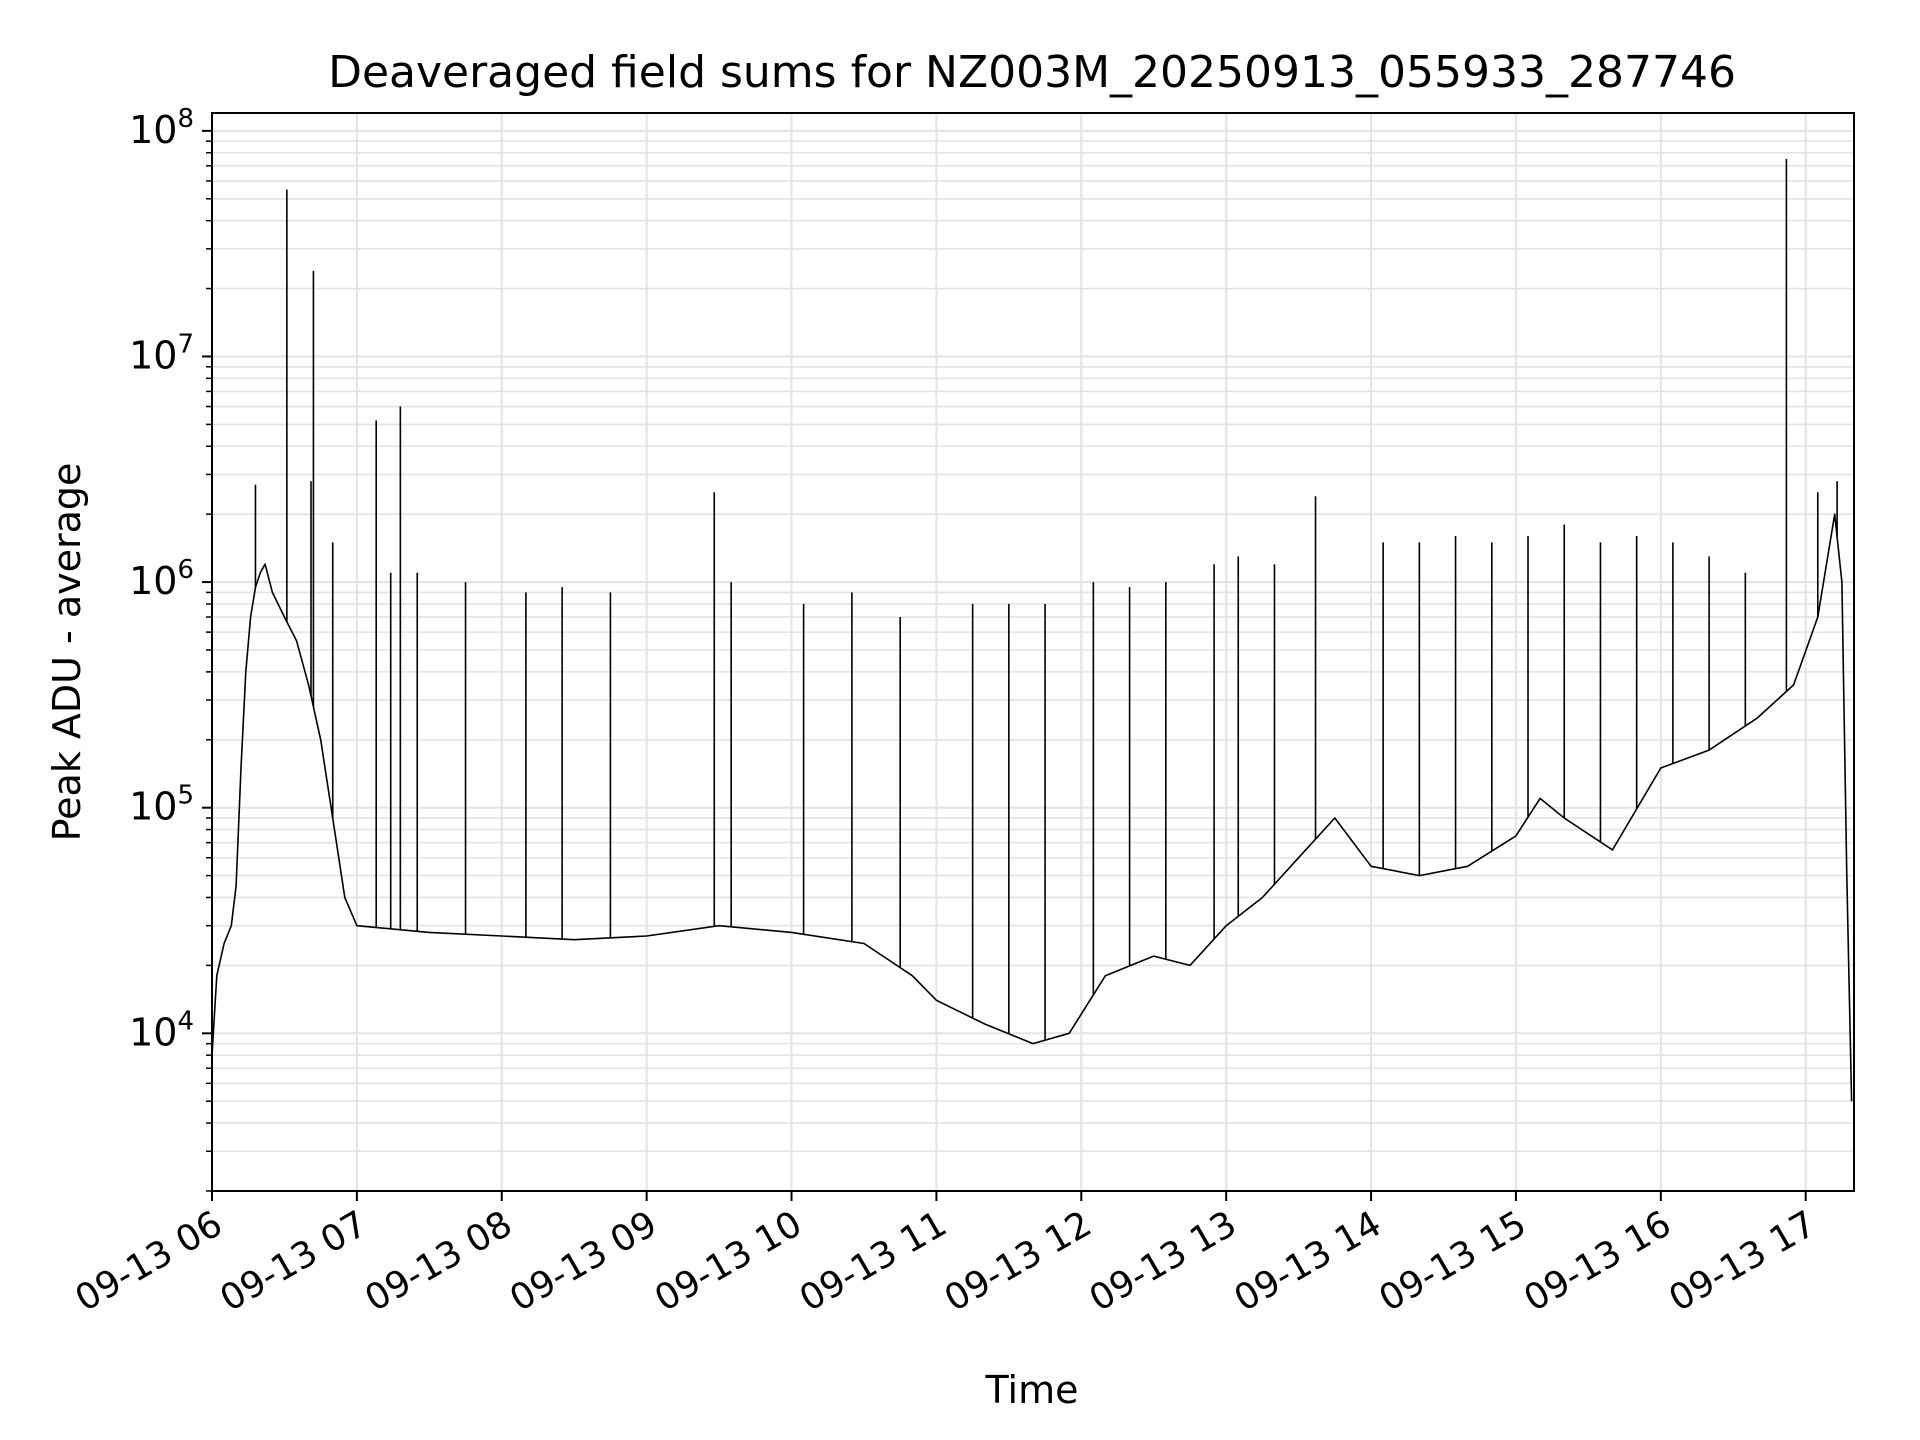 The width and height of the screenshot is (1920, 1440). I want to click on y-tick-label: 105, so click(161, 805).